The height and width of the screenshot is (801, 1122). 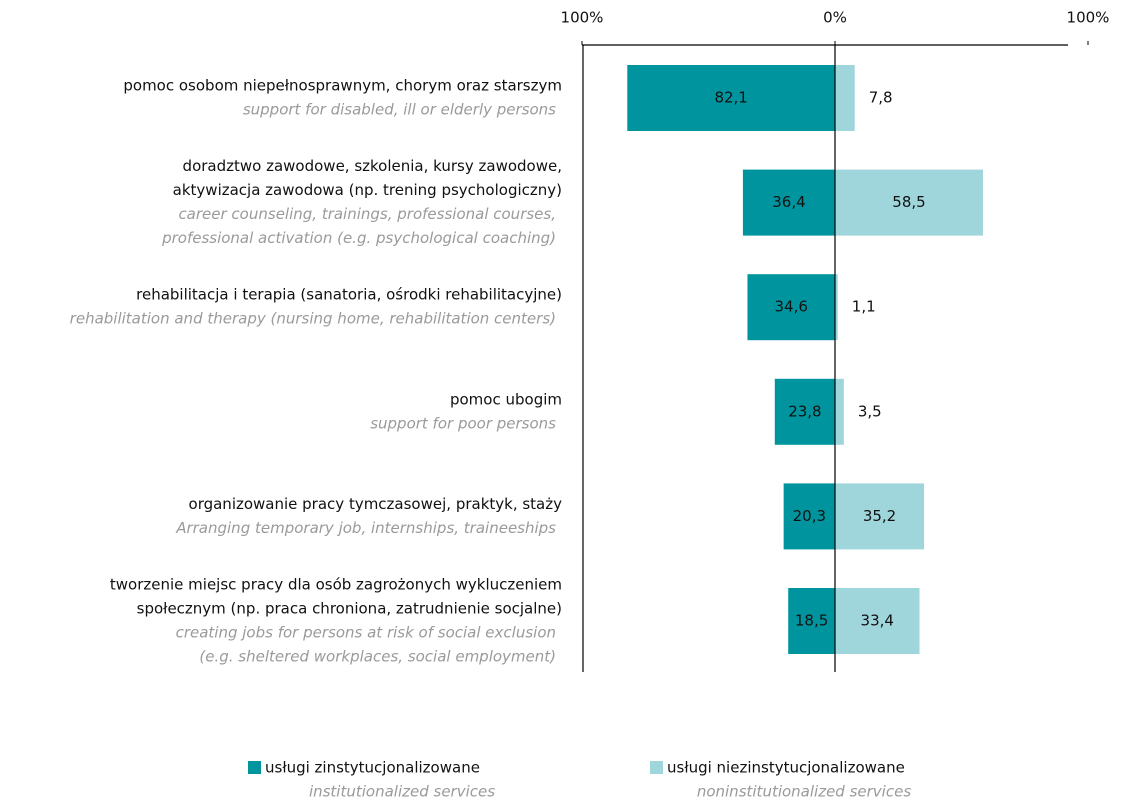 I want to click on value-label: 35,2, so click(x=879, y=516).